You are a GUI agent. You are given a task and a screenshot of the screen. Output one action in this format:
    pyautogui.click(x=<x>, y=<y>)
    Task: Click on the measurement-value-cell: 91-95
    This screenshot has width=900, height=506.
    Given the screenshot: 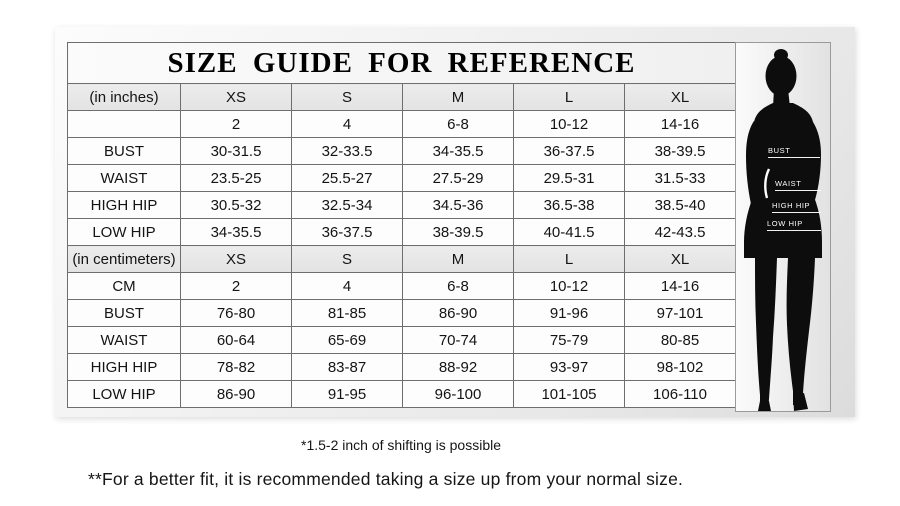 What is the action you would take?
    pyautogui.click(x=347, y=394)
    